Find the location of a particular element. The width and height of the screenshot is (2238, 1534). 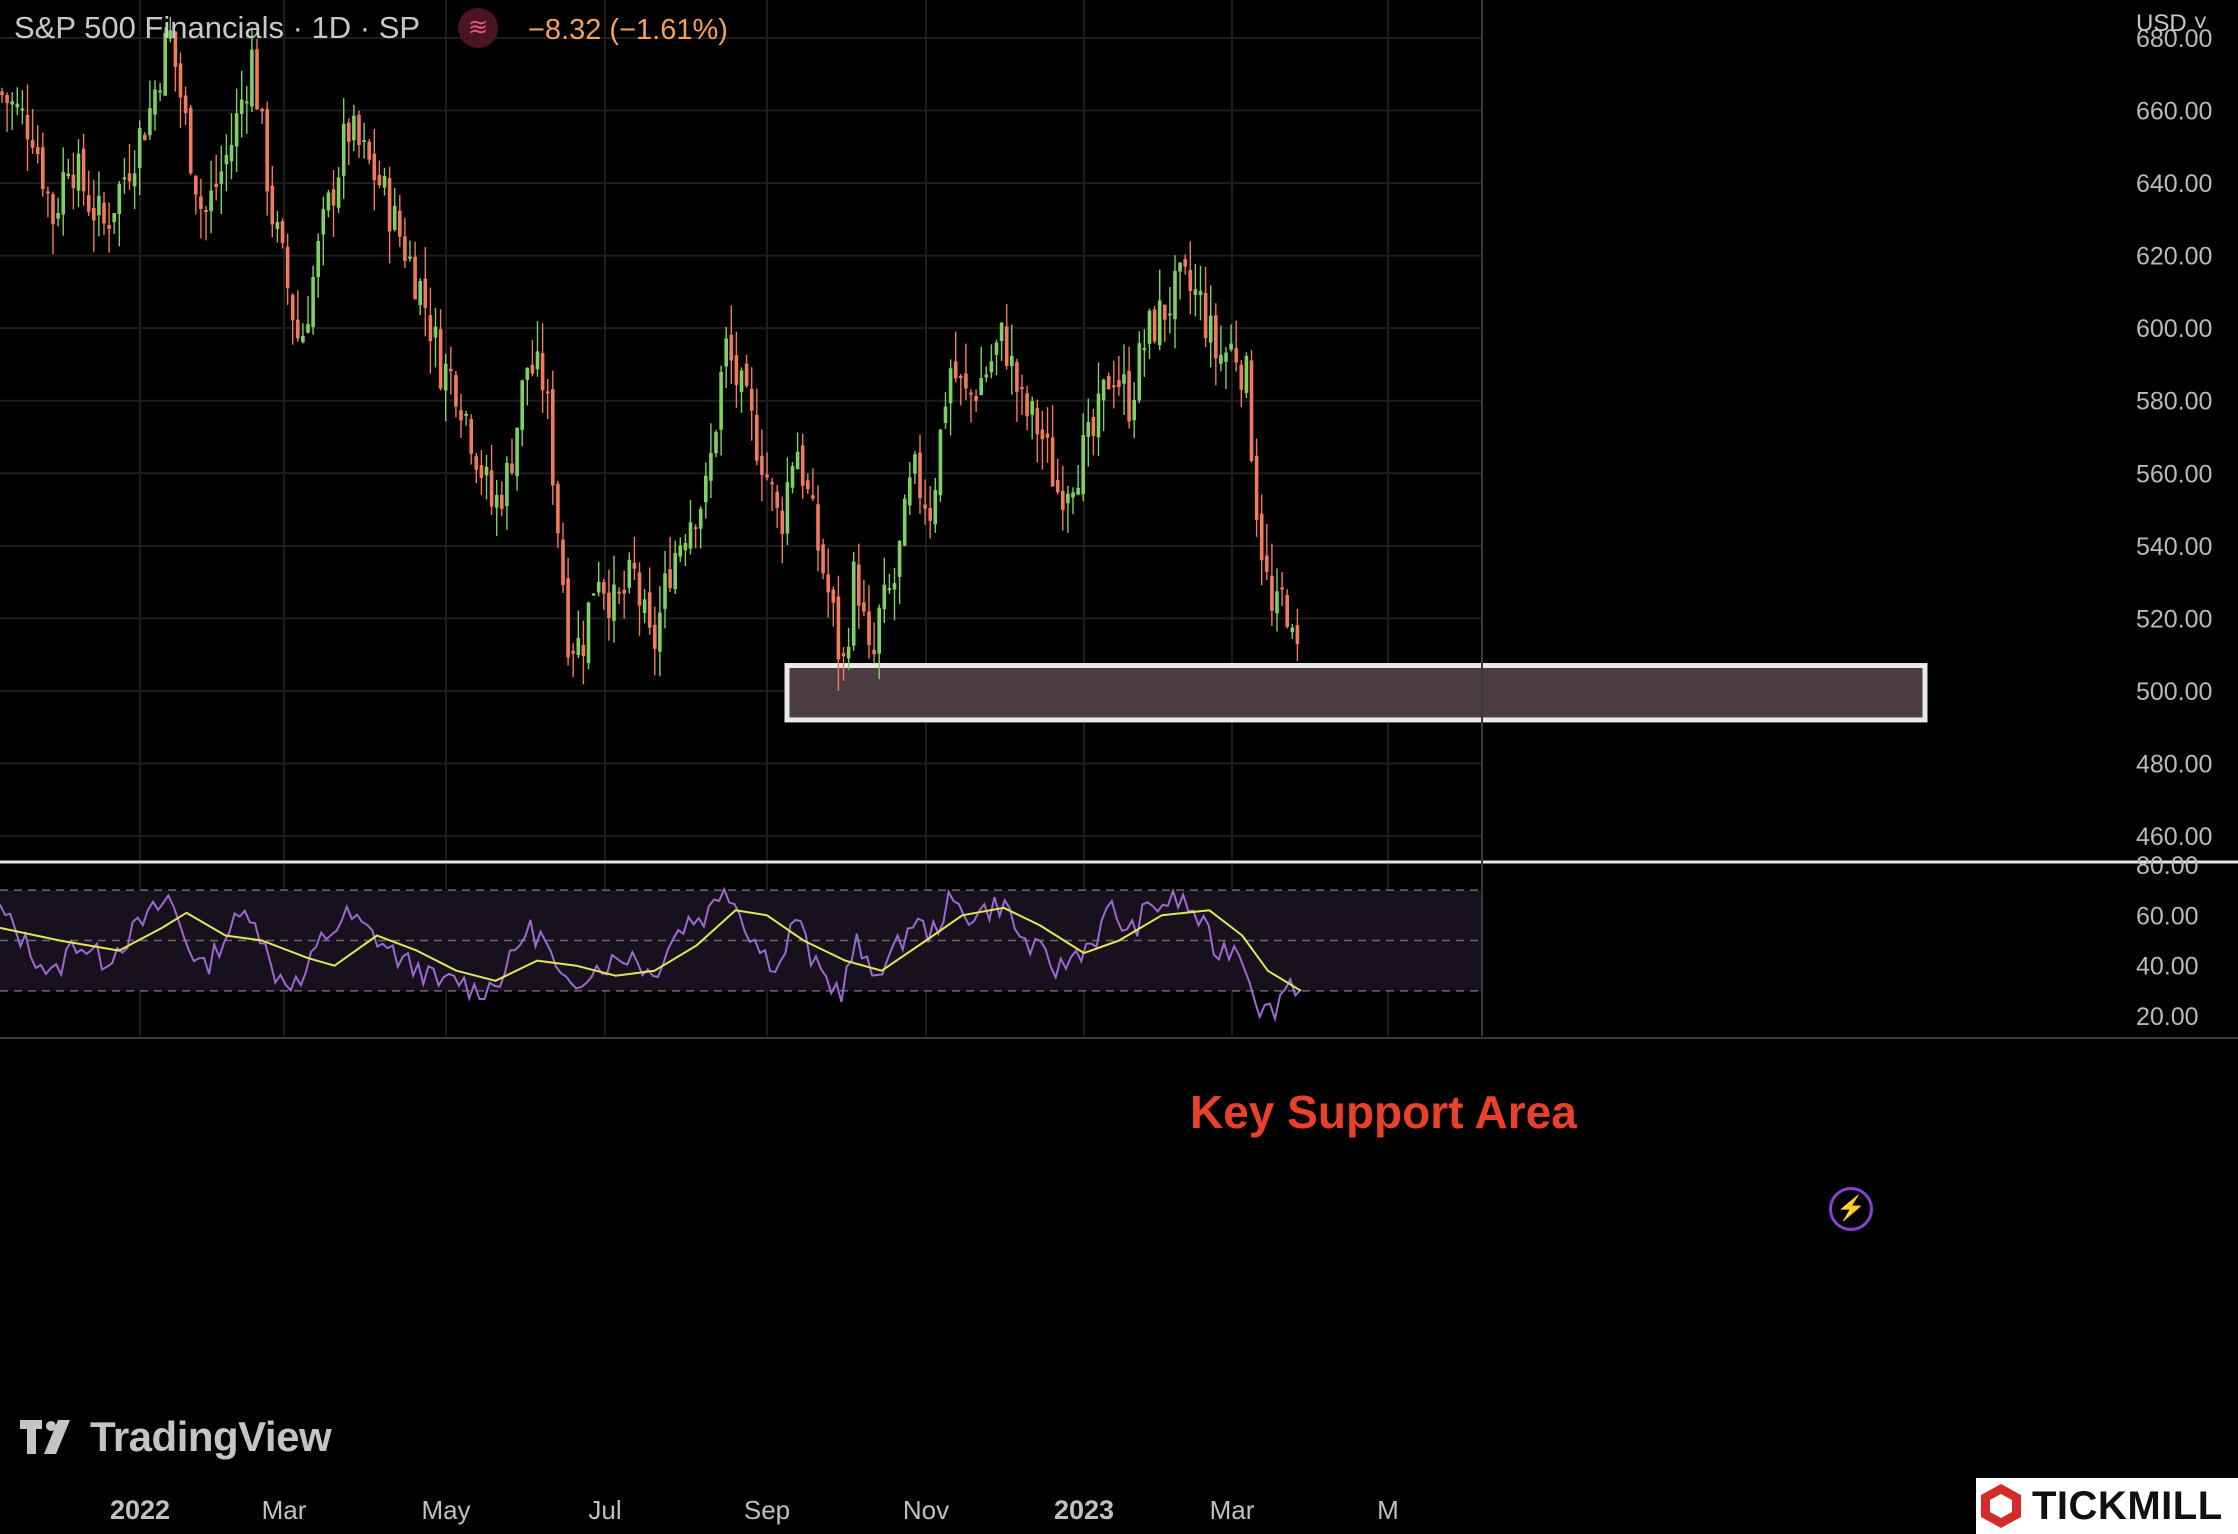

lightning-icon: ⚡ is located at coordinates (1851, 1209).